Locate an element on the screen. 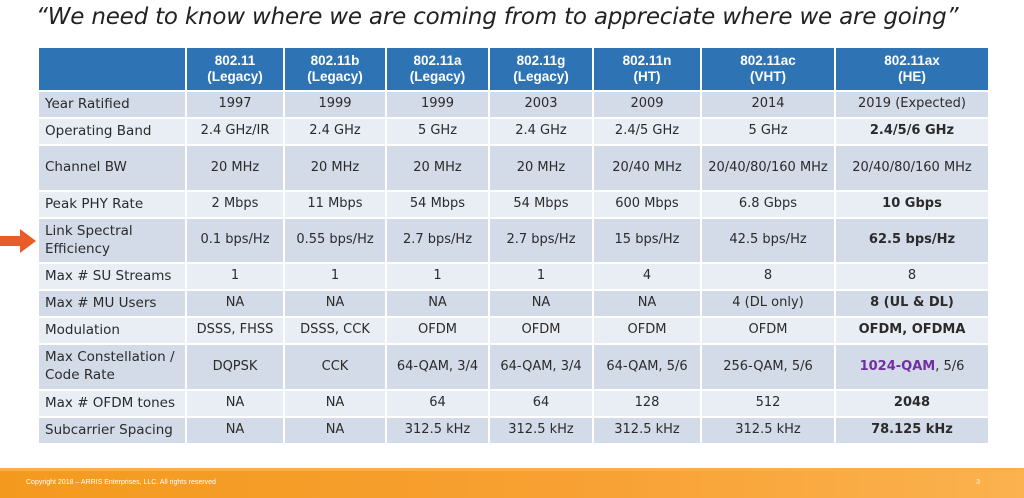 Image resolution: width=1024 pixels, height=498 pixels. table-cell: DSSS, FHSS is located at coordinates (235, 330).